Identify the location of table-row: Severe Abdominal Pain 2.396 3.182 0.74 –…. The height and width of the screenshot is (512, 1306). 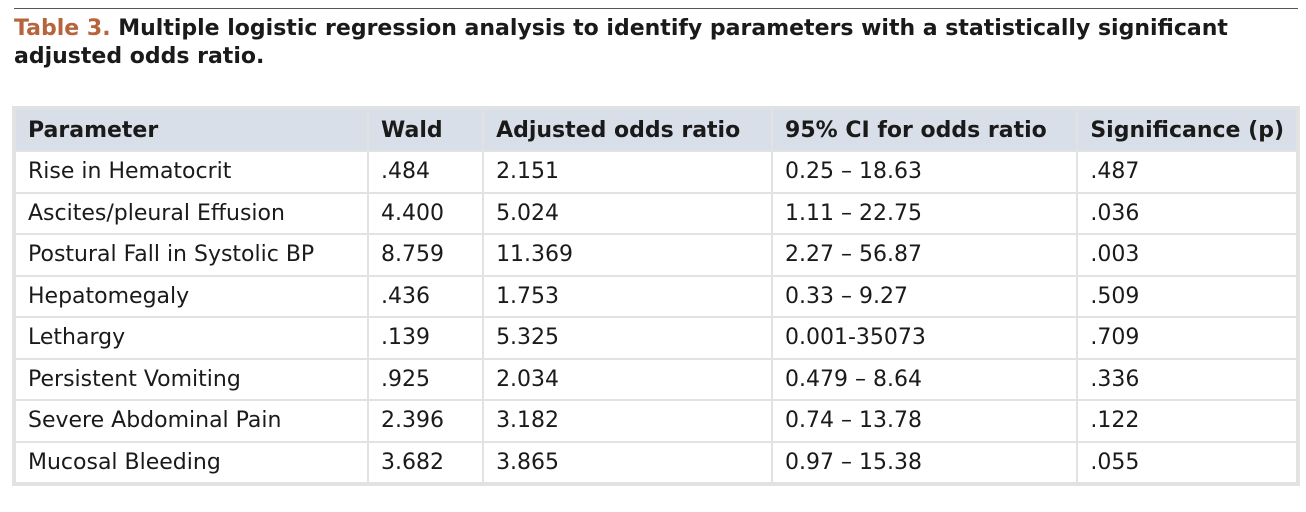
(656, 421).